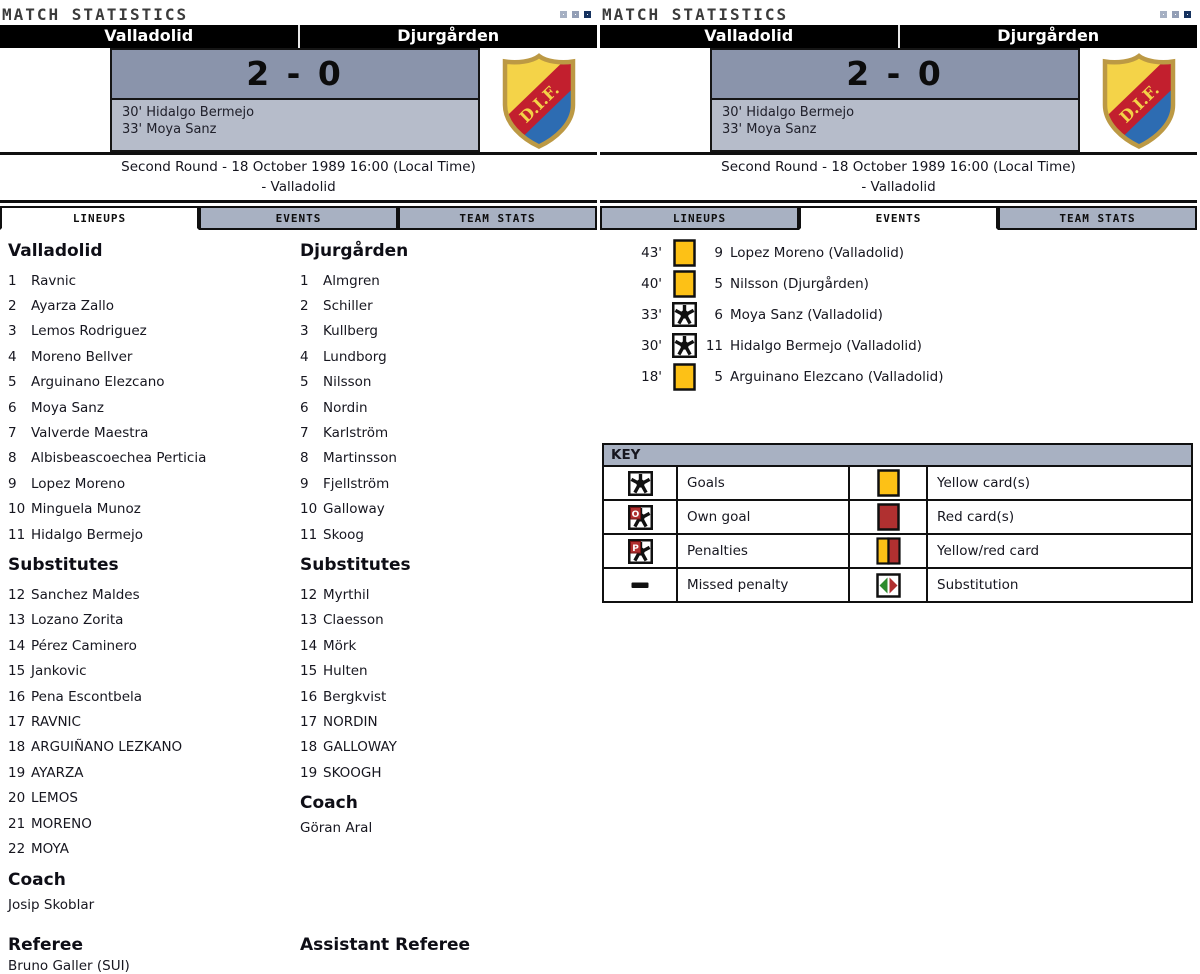 Image resolution: width=1200 pixels, height=974 pixels. What do you see at coordinates (107, 747) in the screenshot?
I see `player-name: ARGUIÑANO LEZKANO` at bounding box center [107, 747].